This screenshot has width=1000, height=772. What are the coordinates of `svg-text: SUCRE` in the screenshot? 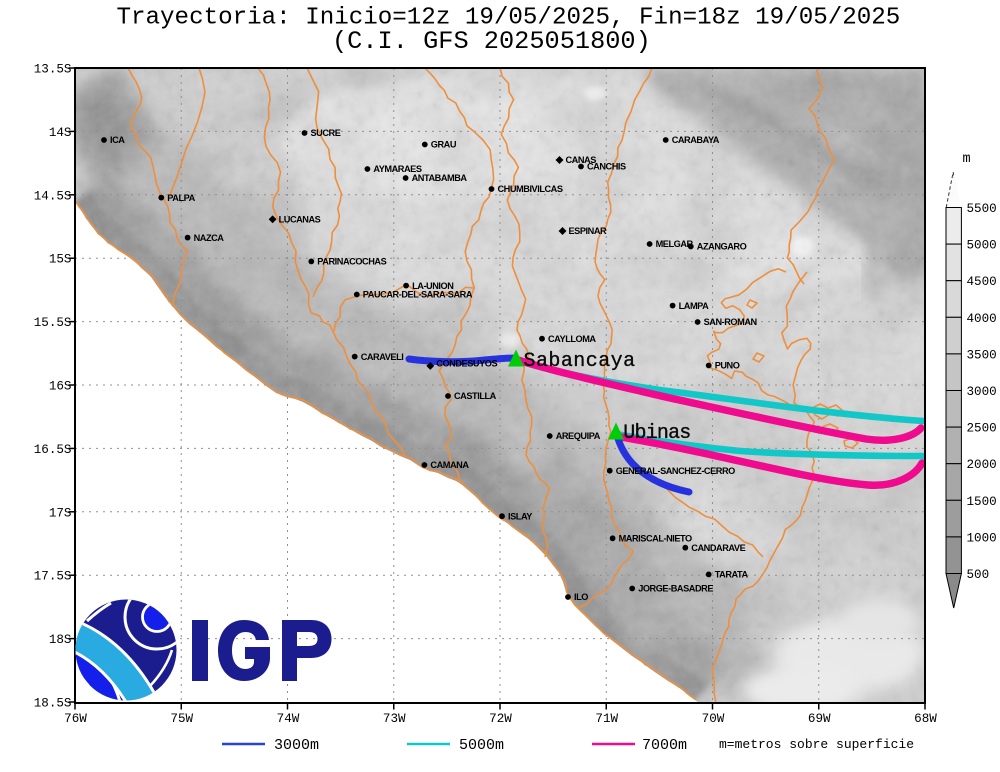 It's located at (326, 133).